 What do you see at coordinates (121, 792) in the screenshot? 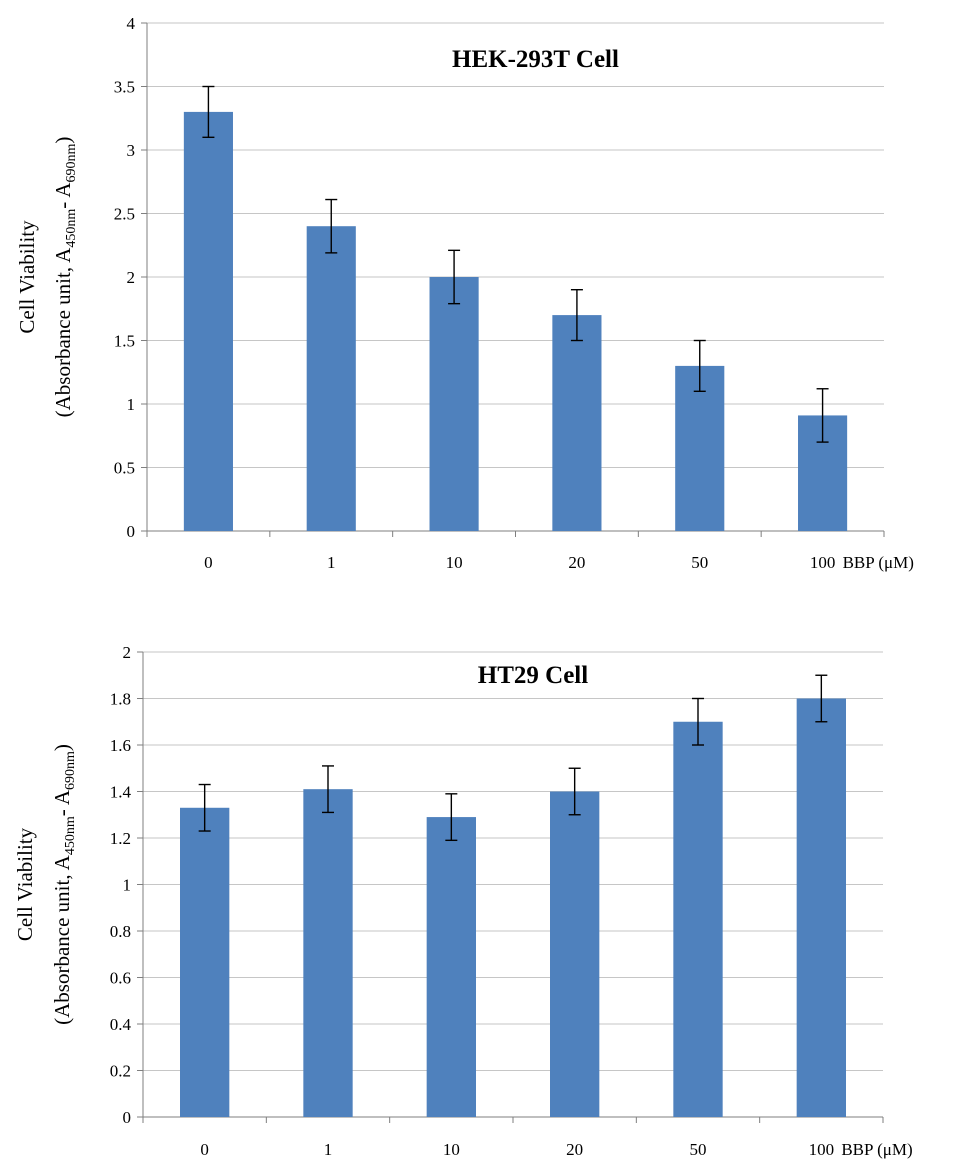
I see `y-tick-label: 1.4` at bounding box center [121, 792].